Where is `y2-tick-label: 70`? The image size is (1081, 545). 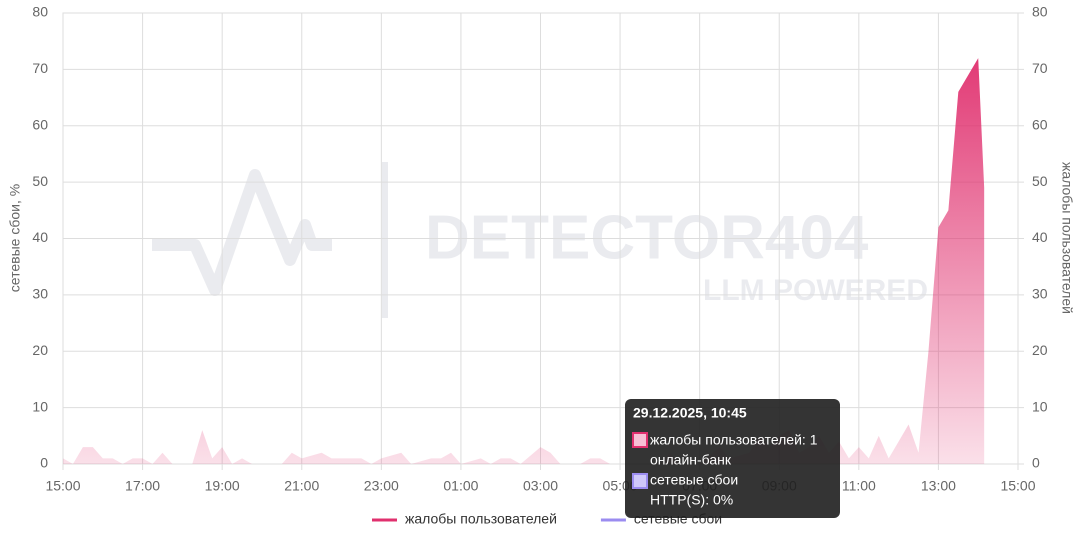 y2-tick-label: 70 is located at coordinates (1040, 68).